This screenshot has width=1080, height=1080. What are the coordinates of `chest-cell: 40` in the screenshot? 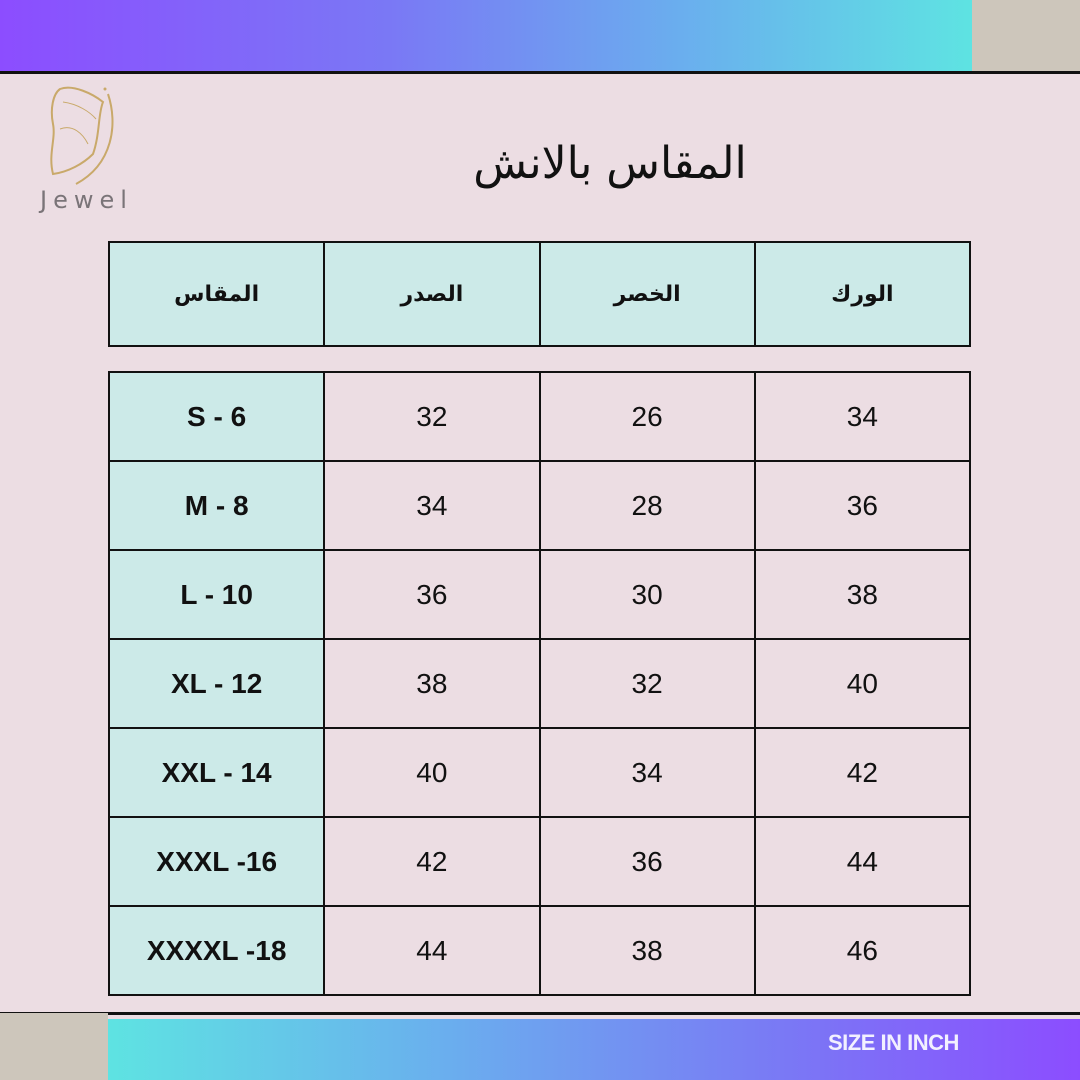 It's located at (432, 772).